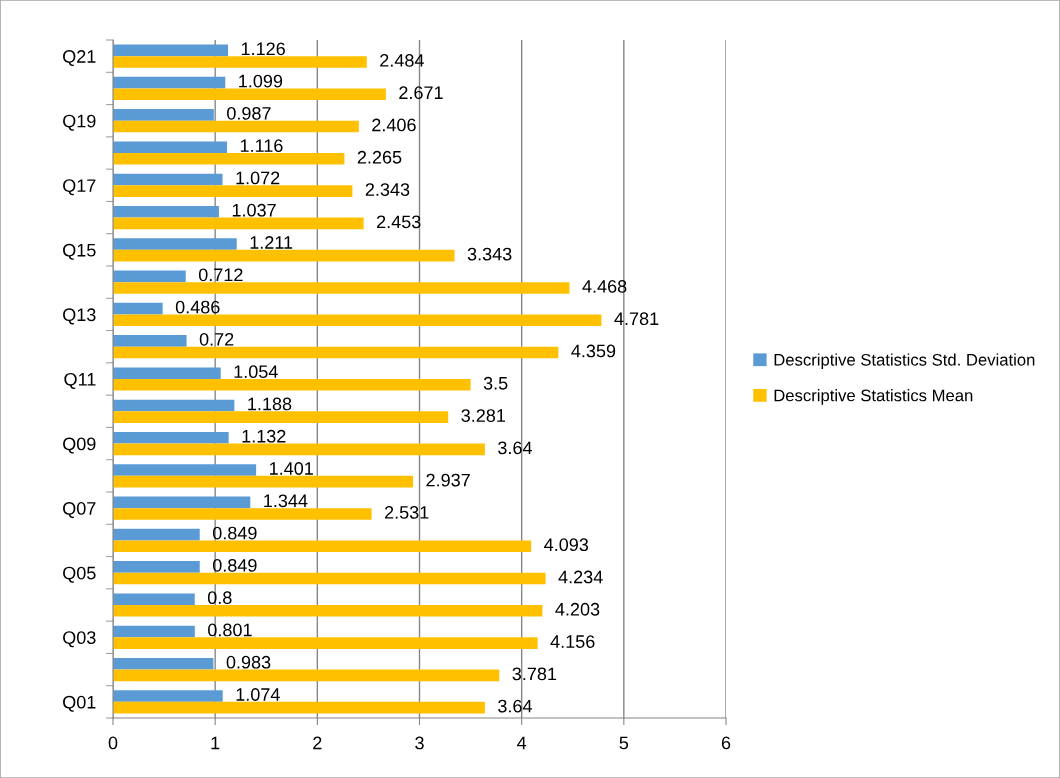 The image size is (1060, 778). I want to click on y-tick-label: Q17, so click(79, 187).